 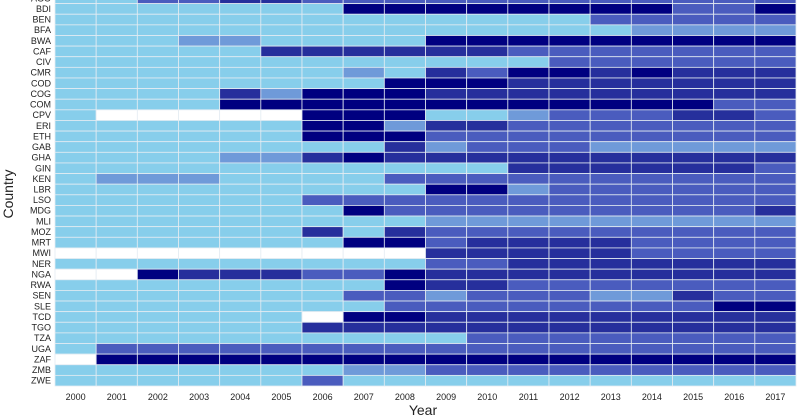 I want to click on heatmap-cell-uga-2010, so click(x=487, y=349).